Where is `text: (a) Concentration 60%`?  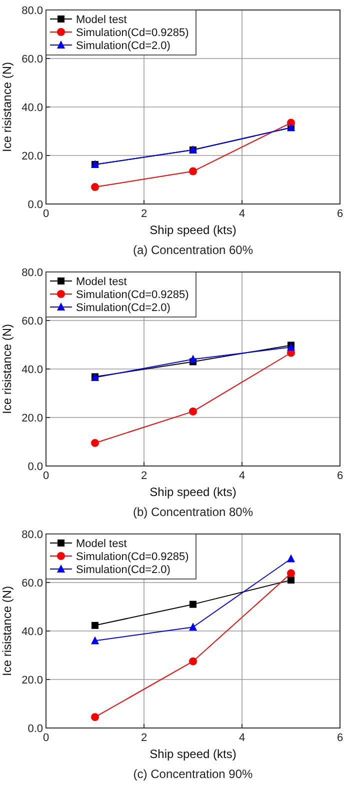 text: (a) Concentration 60% is located at coordinates (193, 250).